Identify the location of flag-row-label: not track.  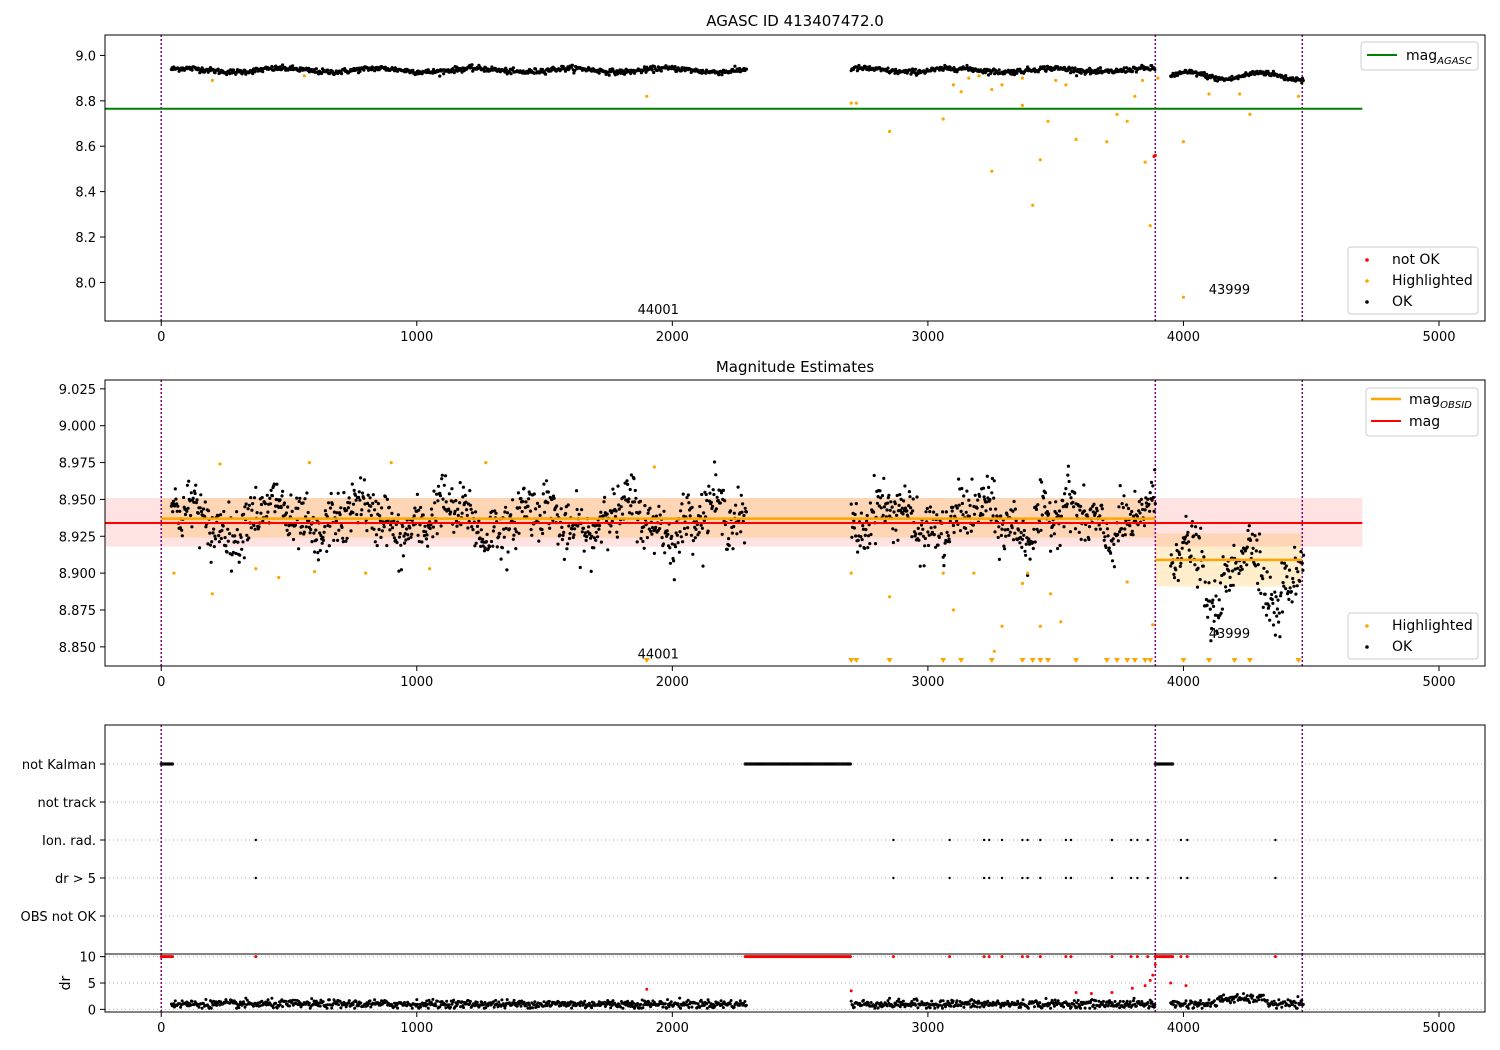
(66, 803).